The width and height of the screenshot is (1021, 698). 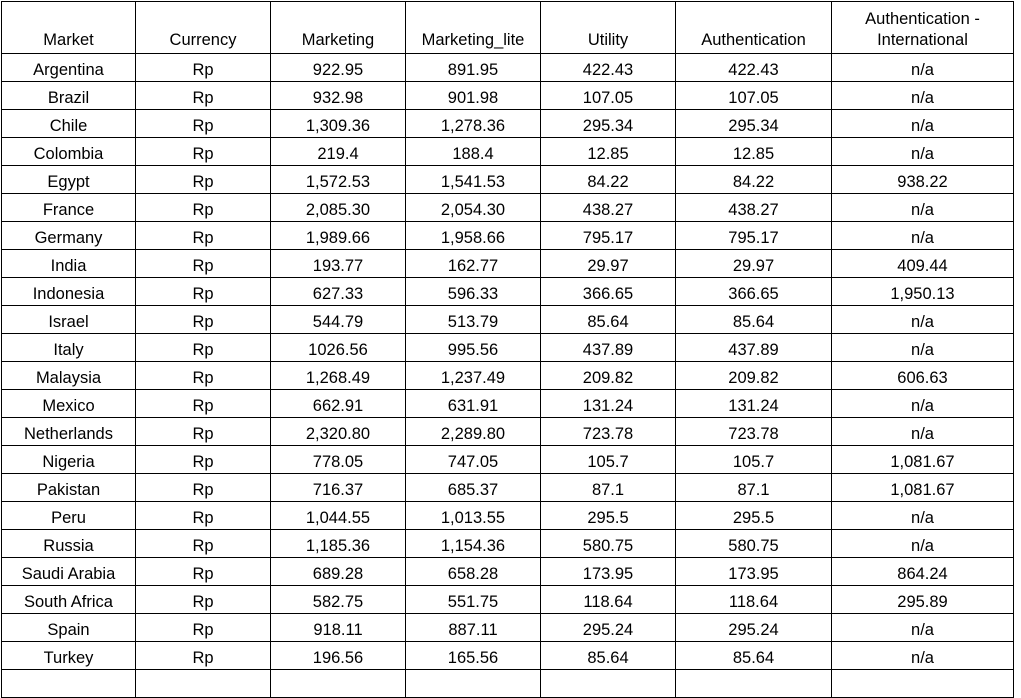 What do you see at coordinates (922, 179) in the screenshot?
I see `cell-authentication-international: 938.22` at bounding box center [922, 179].